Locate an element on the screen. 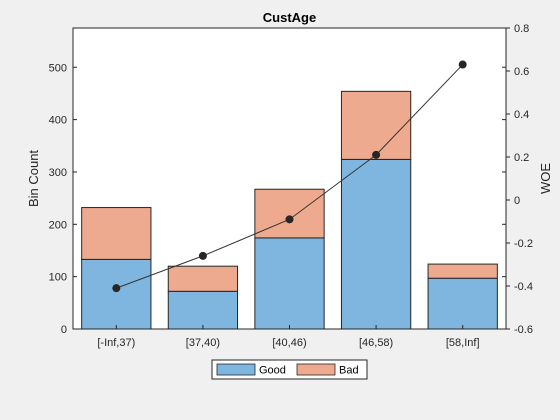 Image resolution: width=560 pixels, height=420 pixels. y2-axis-label: WOE is located at coordinates (545, 178).